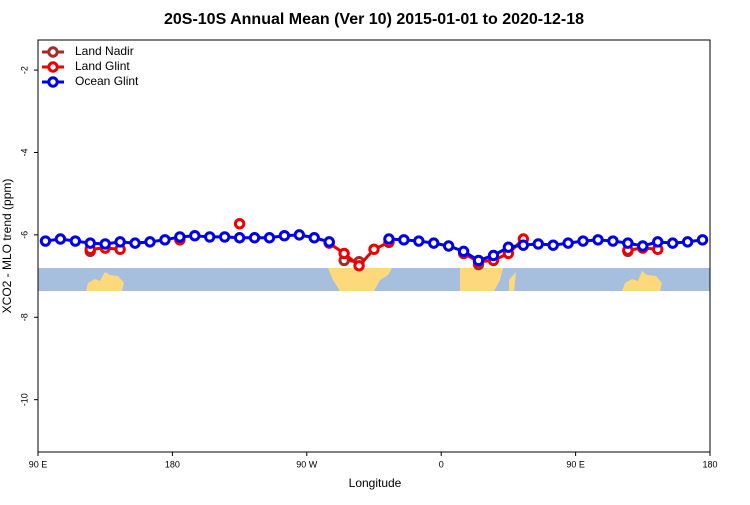  What do you see at coordinates (7, 246) in the screenshot?
I see `y-axis-label: XCO2 - MLO trend (ppm)` at bounding box center [7, 246].